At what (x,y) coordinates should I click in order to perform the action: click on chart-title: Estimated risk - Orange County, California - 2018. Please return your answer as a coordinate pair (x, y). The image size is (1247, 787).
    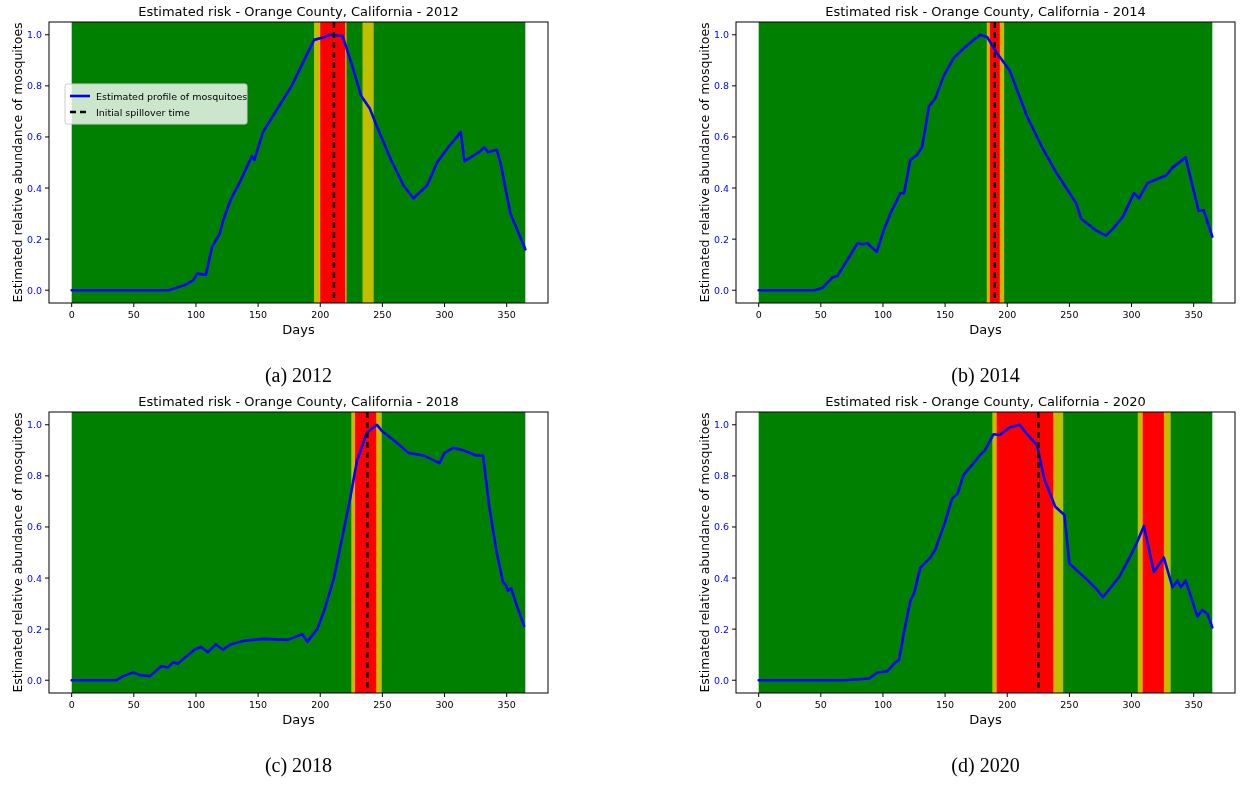
    Looking at the image, I should click on (298, 401).